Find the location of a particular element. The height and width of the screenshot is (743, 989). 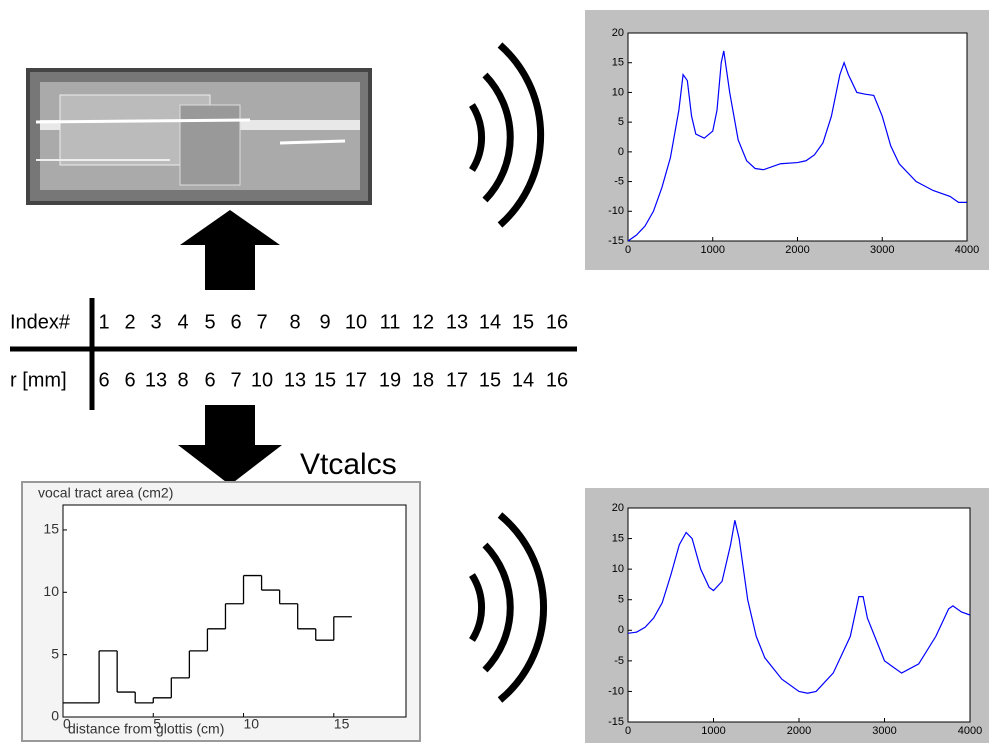

row-header: Index# is located at coordinates (40, 322).